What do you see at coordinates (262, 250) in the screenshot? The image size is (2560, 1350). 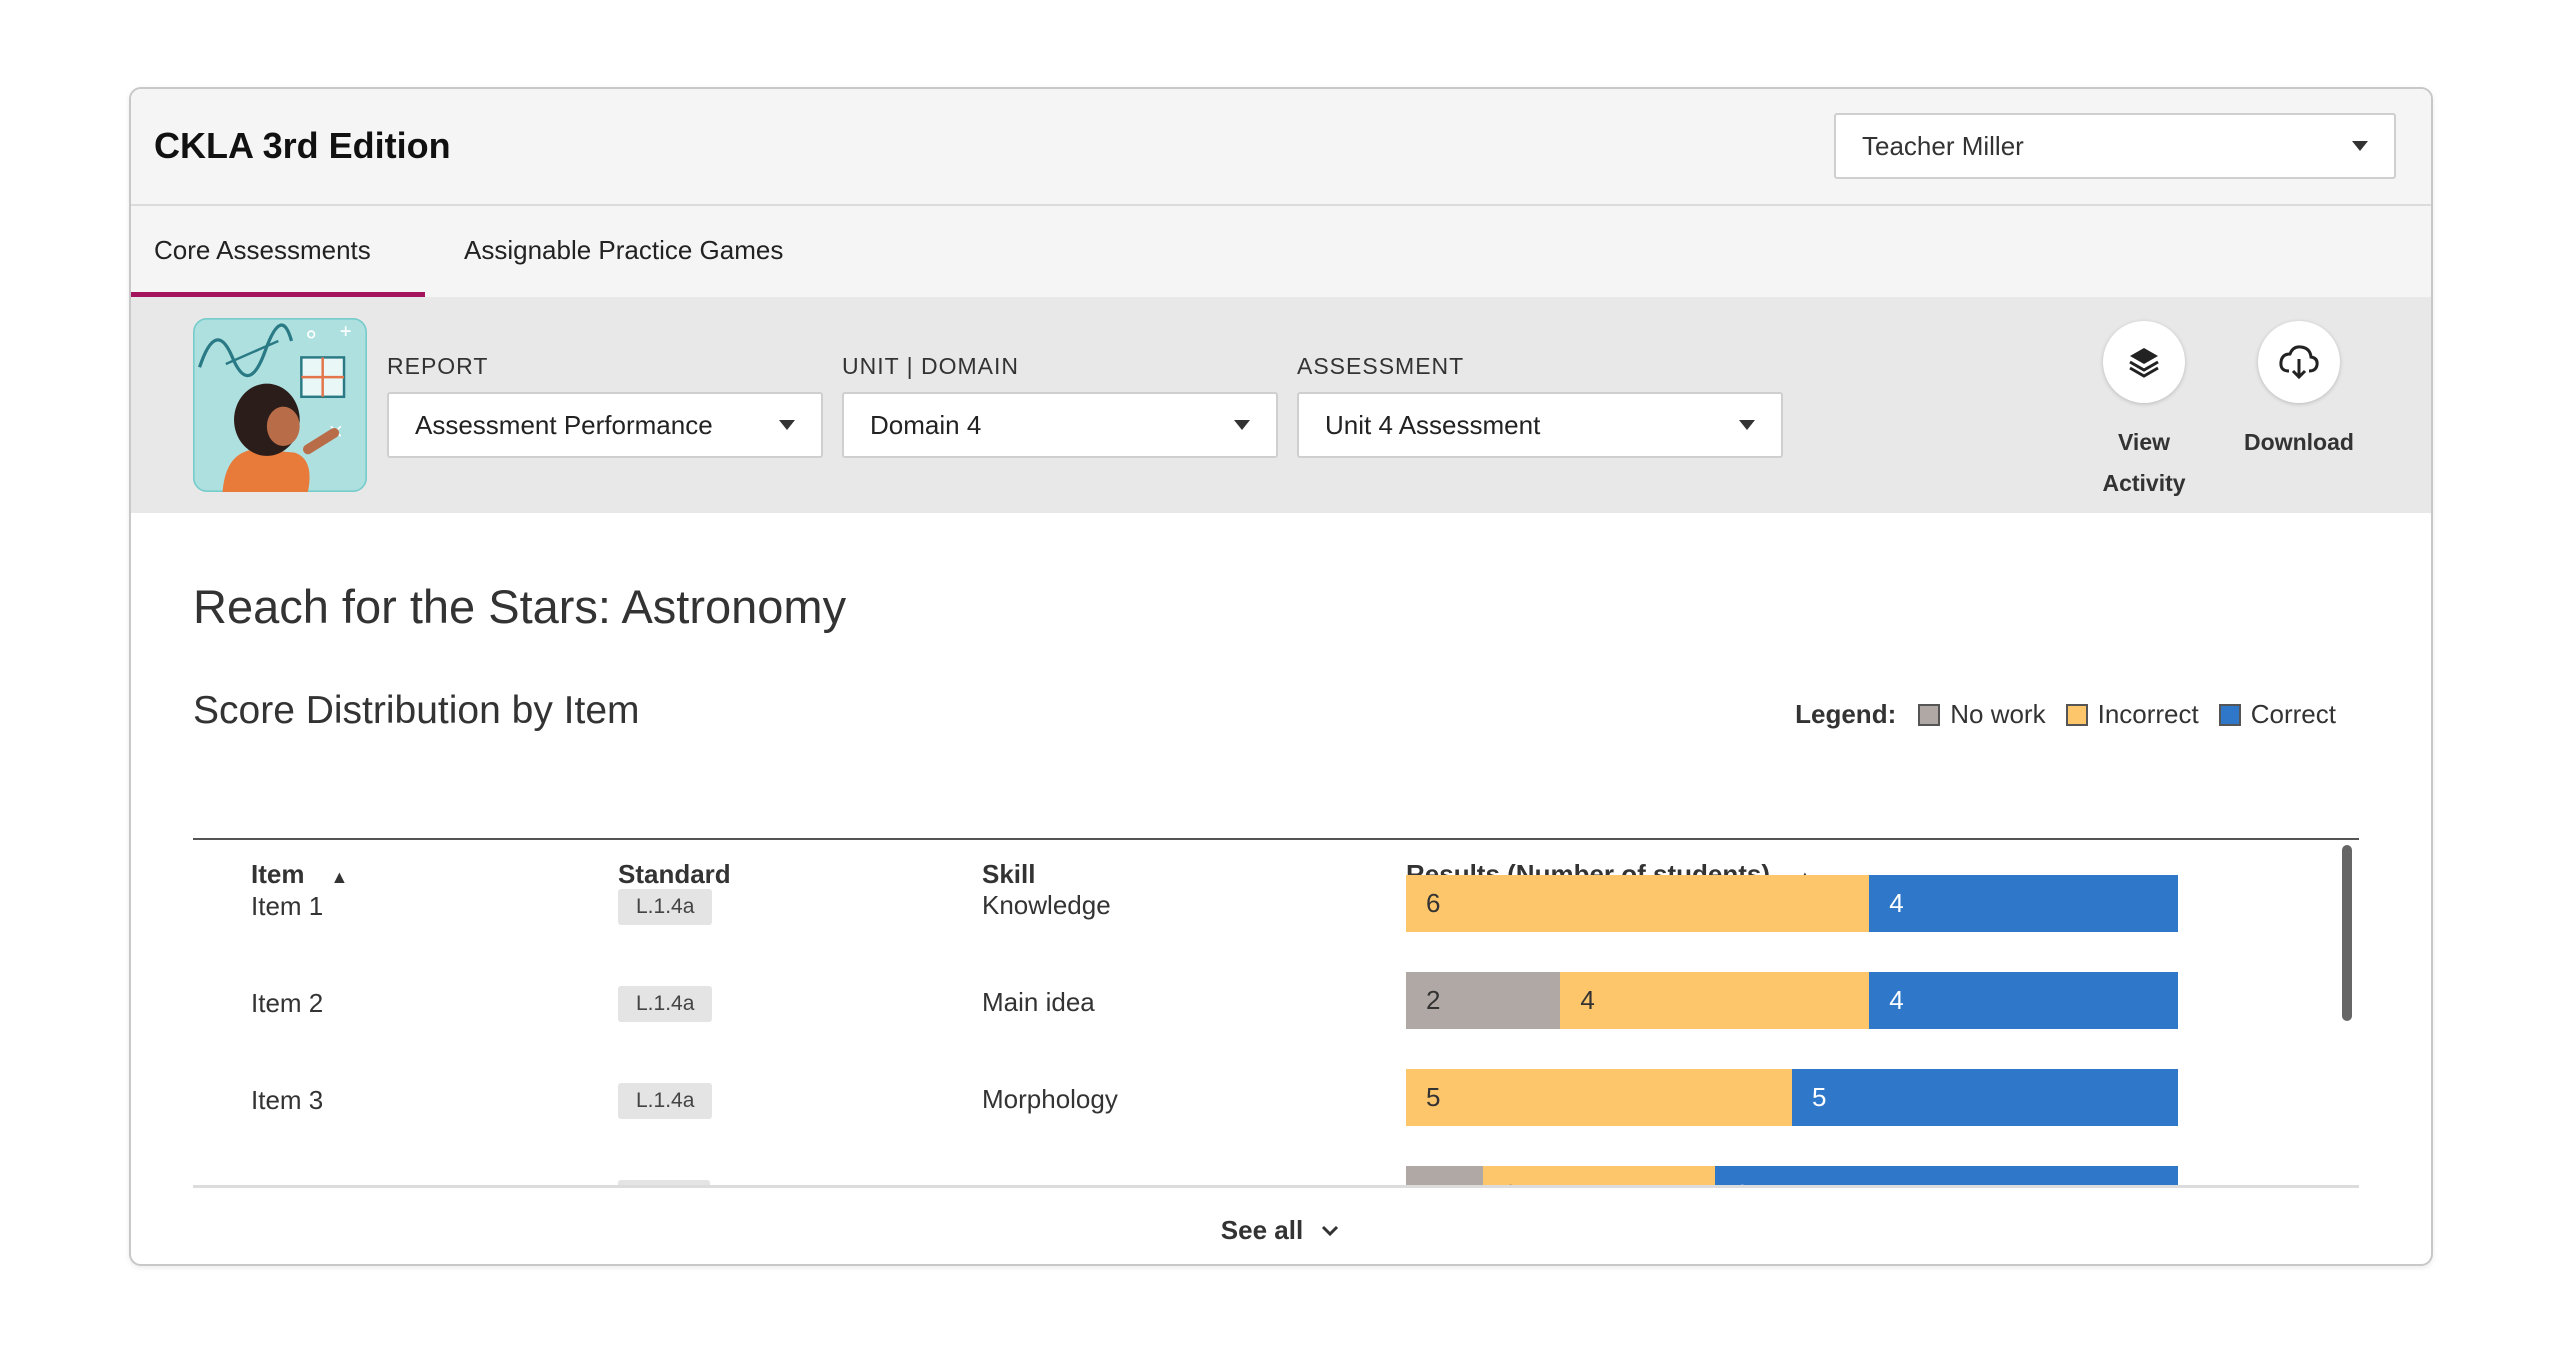 I see `tab-active: Core Assessments` at bounding box center [262, 250].